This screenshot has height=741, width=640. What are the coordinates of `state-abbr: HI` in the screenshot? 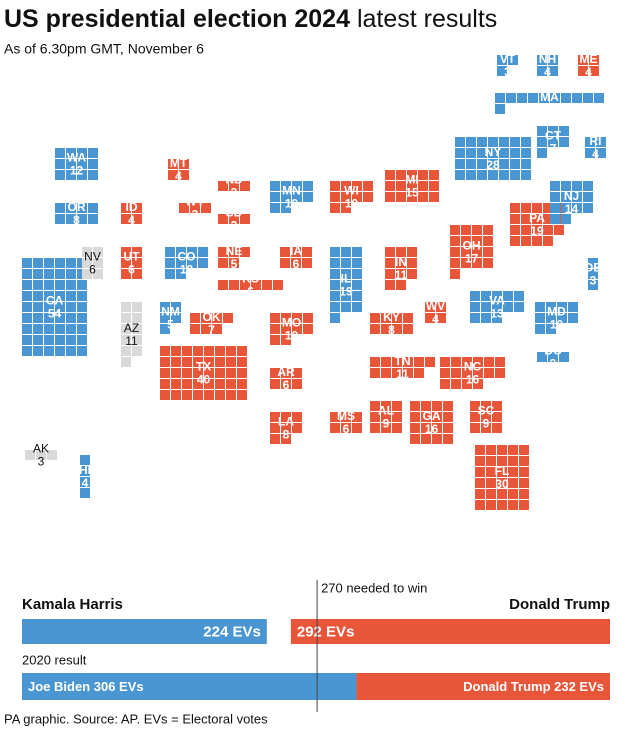 It's located at (85, 470).